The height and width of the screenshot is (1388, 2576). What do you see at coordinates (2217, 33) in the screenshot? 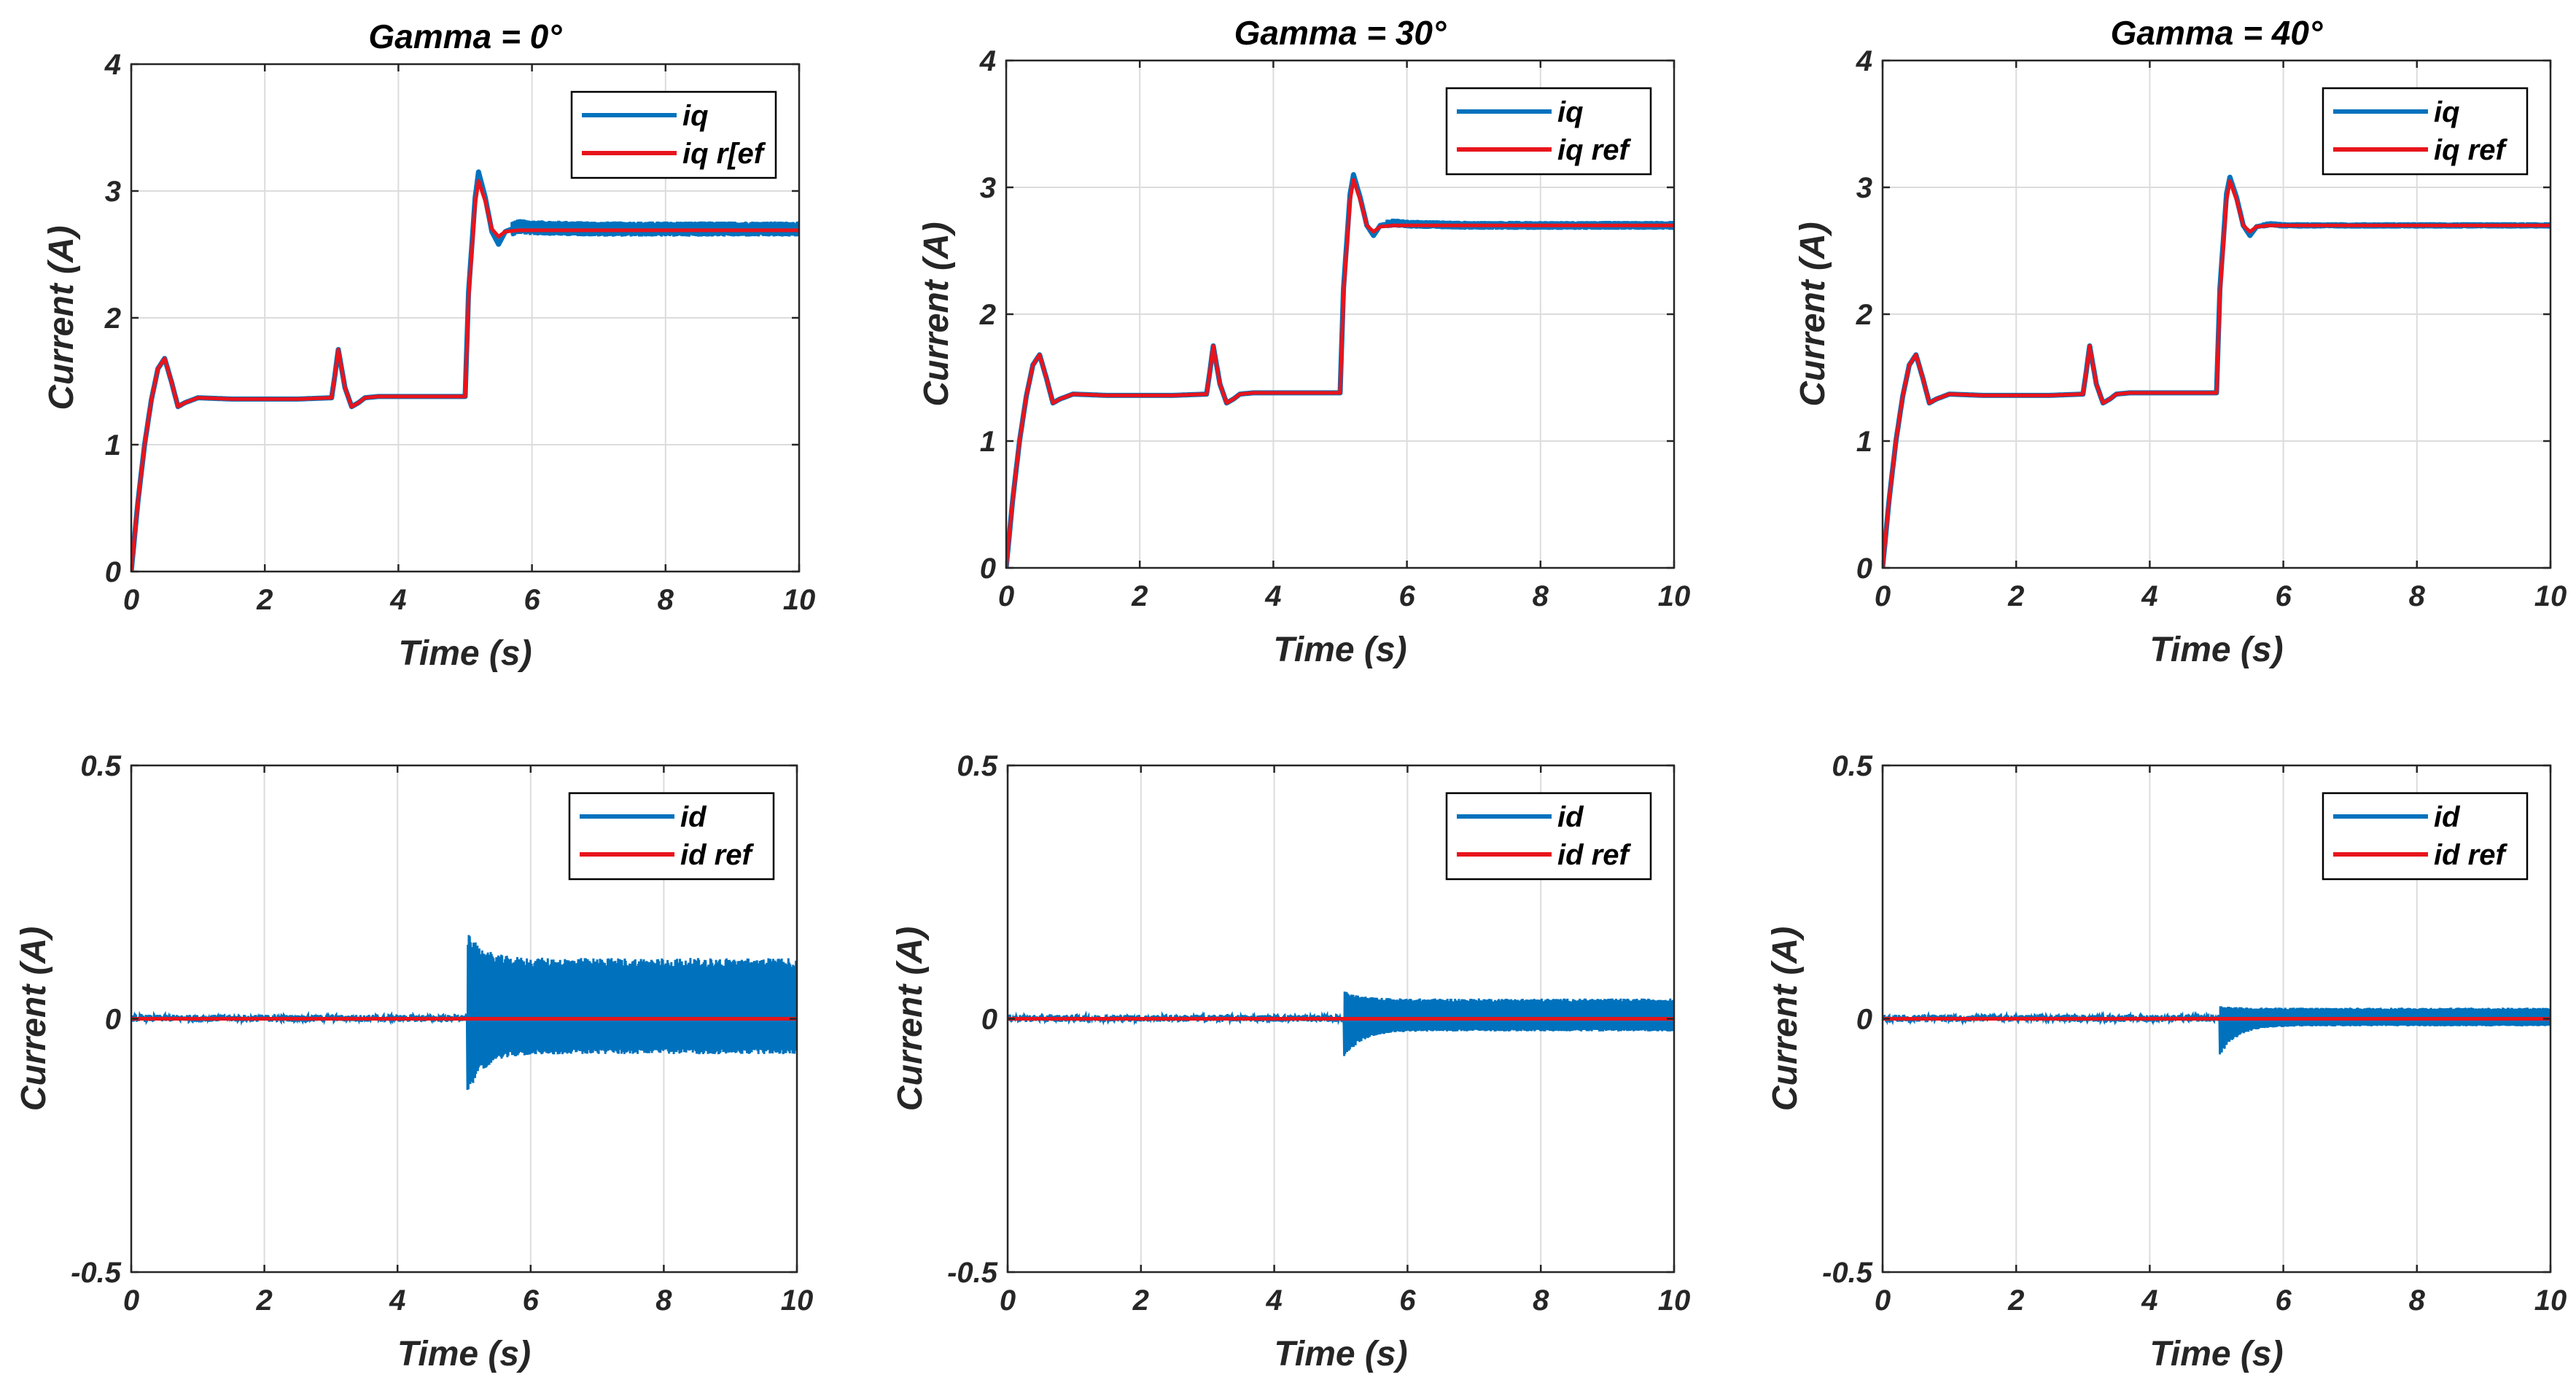
I see `chart-title: Gamma = 40°` at bounding box center [2217, 33].